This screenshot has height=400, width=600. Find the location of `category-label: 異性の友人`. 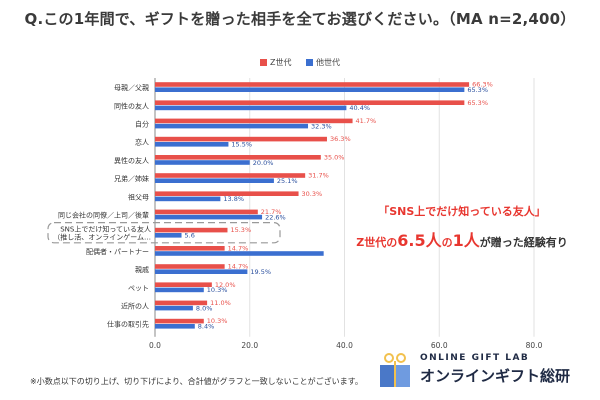

category-label: 異性の友人 is located at coordinates (131, 160).